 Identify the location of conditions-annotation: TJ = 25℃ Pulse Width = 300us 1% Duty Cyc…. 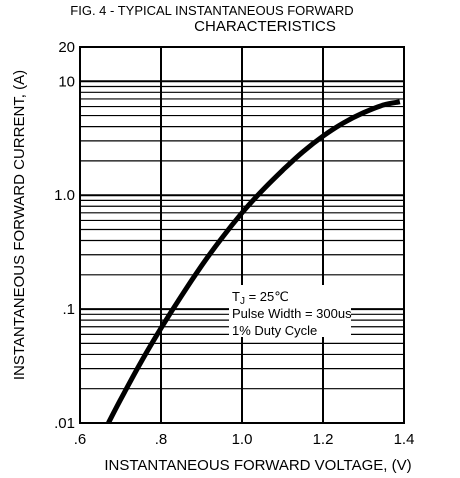
(290, 311).